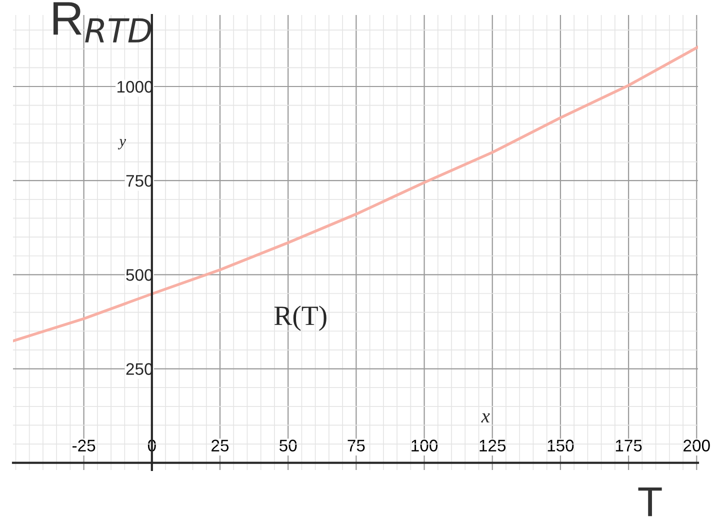 The height and width of the screenshot is (521, 716). What do you see at coordinates (122, 144) in the screenshot?
I see `annotation: y` at bounding box center [122, 144].